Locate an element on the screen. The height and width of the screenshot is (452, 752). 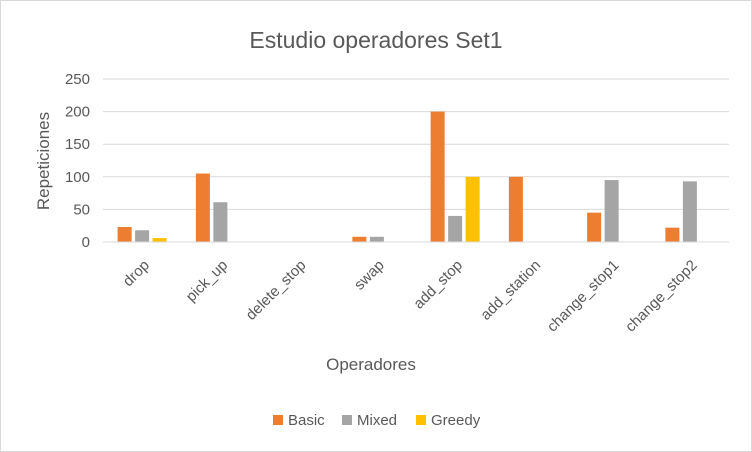
bar-mixed-add-stop is located at coordinates (455, 228).